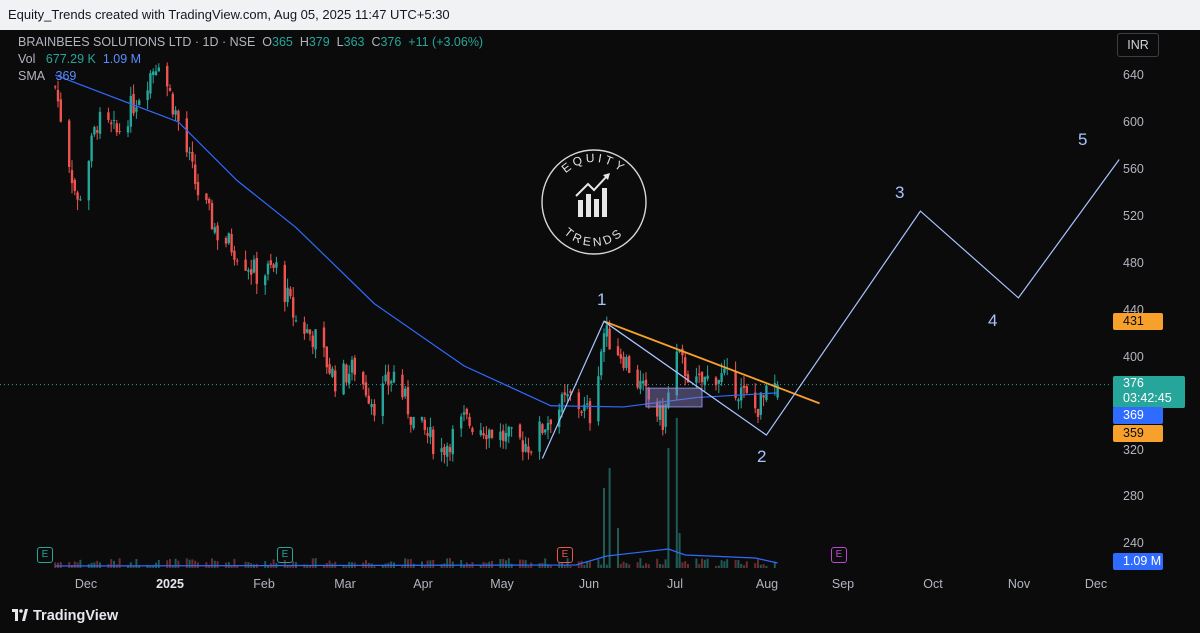 Image resolution: width=1200 pixels, height=633 pixels. I want to click on legend-low: 363, so click(354, 42).